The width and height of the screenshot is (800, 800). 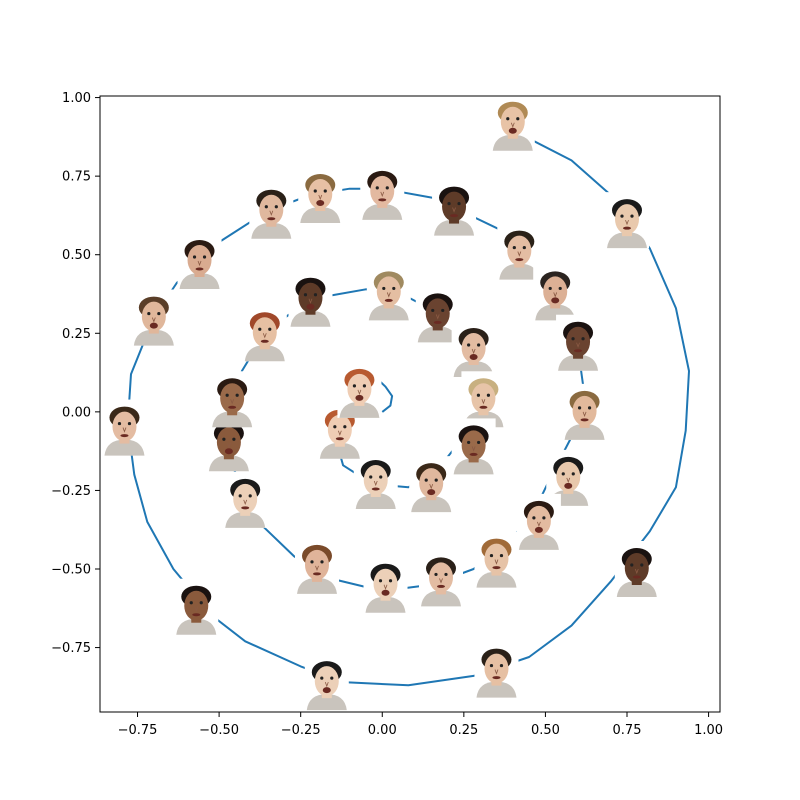 I want to click on x-tick-label: 0.50, so click(x=545, y=730).